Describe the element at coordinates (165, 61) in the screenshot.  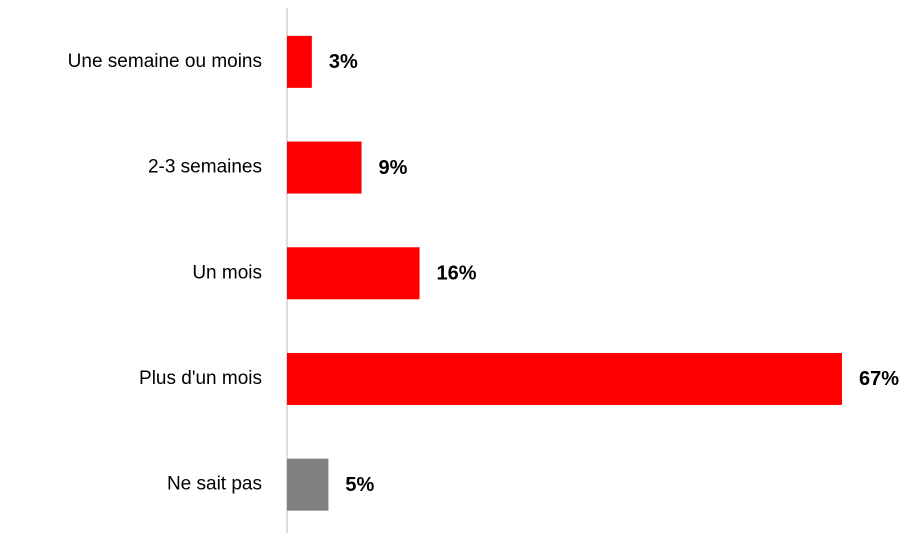
I see `category-label: Une semaine ou moins` at that location.